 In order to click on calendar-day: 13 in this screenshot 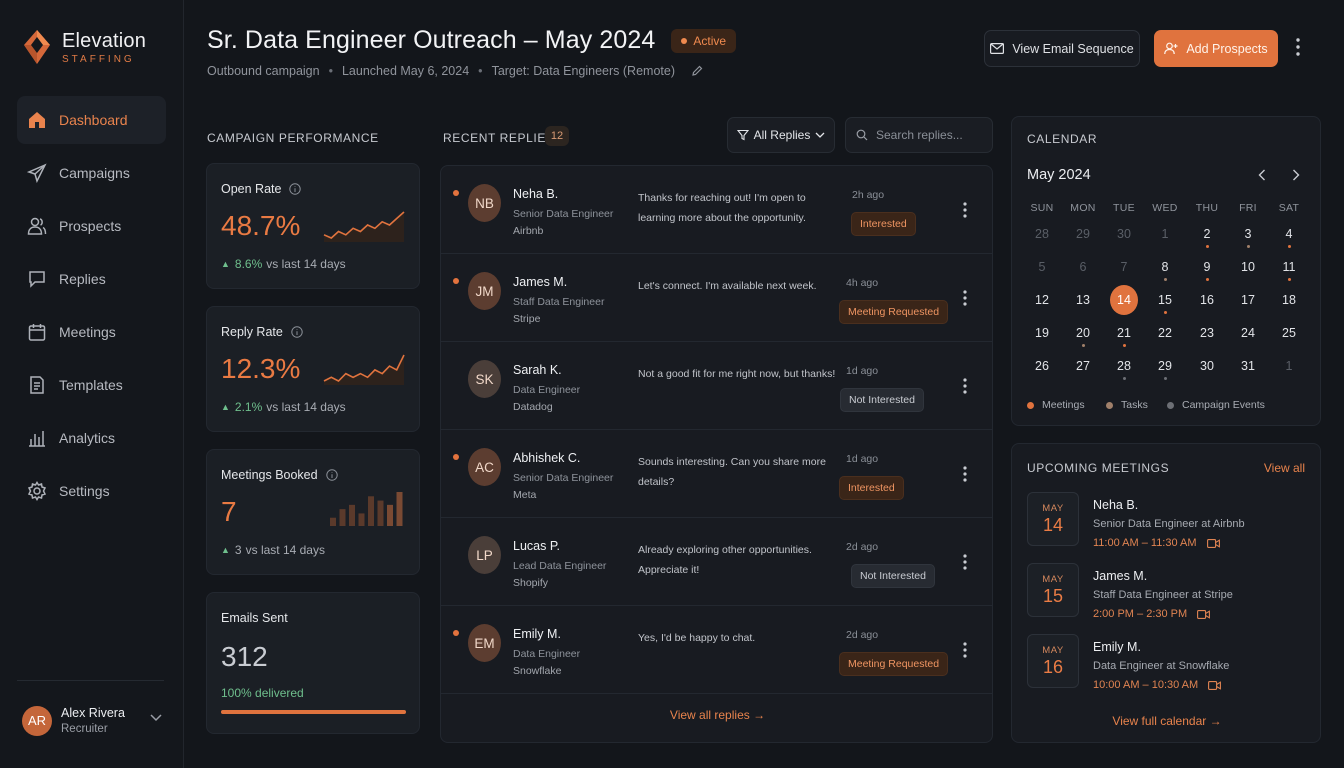, I will do `click(1083, 300)`.